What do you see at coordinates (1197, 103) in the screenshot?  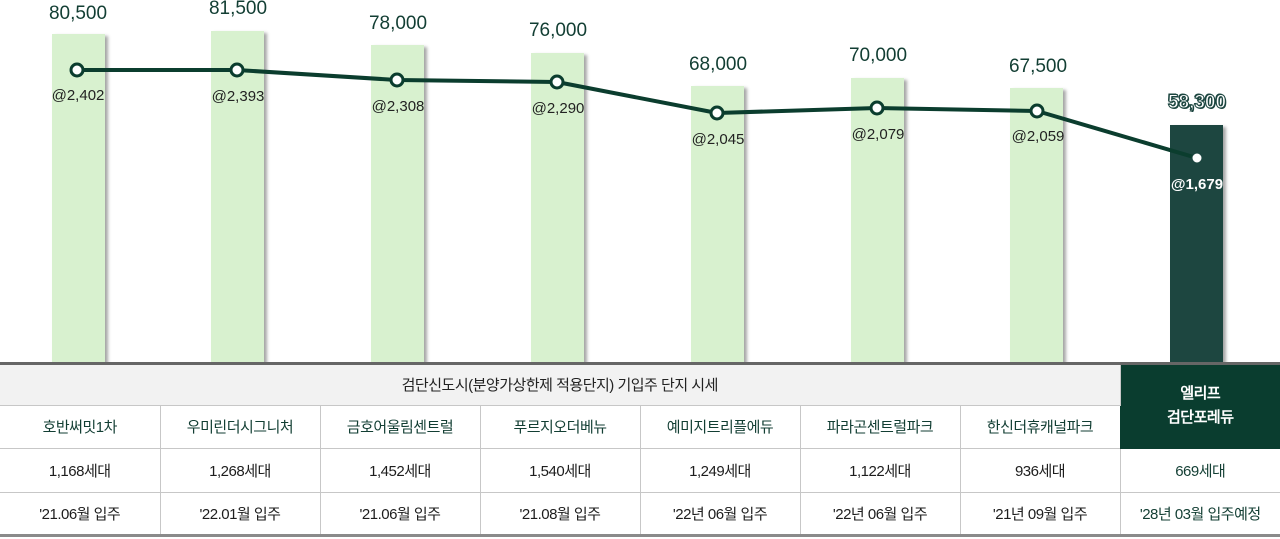 I see `bar-value-label-highlight: 58,300` at bounding box center [1197, 103].